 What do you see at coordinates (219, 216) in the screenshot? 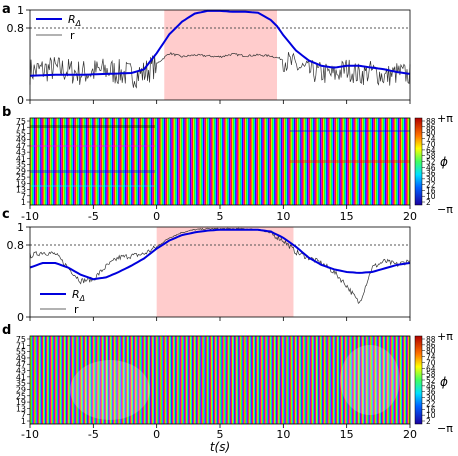
I see `panel-b-x-tick-labels: -10 -5 0 5 10 15 20` at bounding box center [219, 216].